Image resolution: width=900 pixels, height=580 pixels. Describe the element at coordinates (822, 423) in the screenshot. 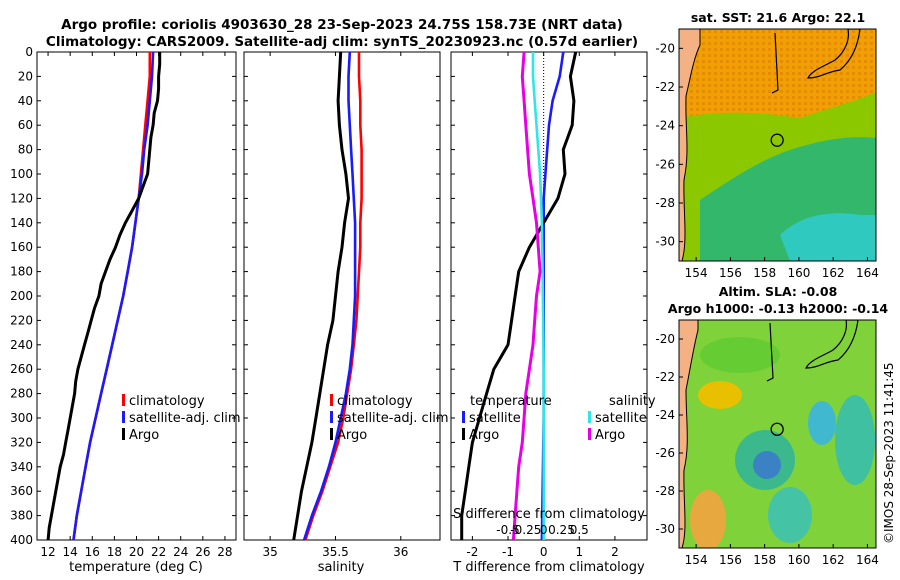

I see `sla-field-low-center` at that location.